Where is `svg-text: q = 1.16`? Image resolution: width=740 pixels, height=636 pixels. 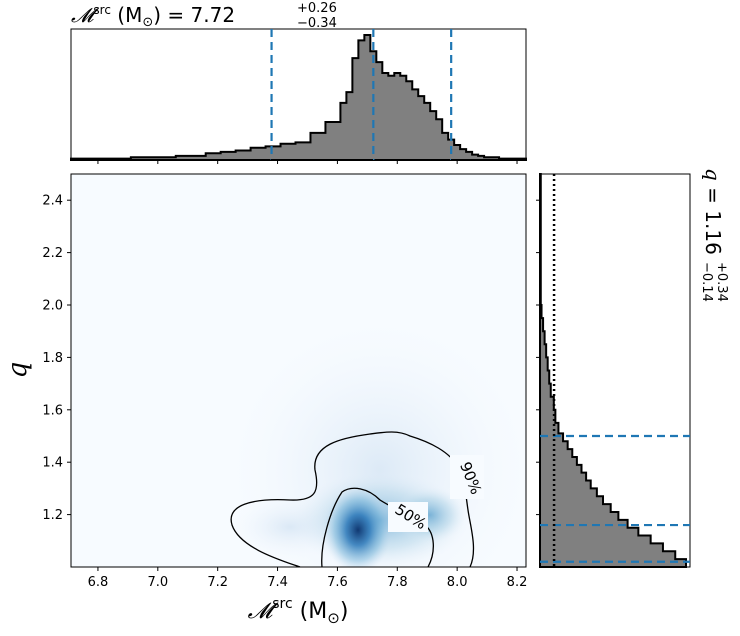
svg-text: q = 1.16 is located at coordinates (713, 211).